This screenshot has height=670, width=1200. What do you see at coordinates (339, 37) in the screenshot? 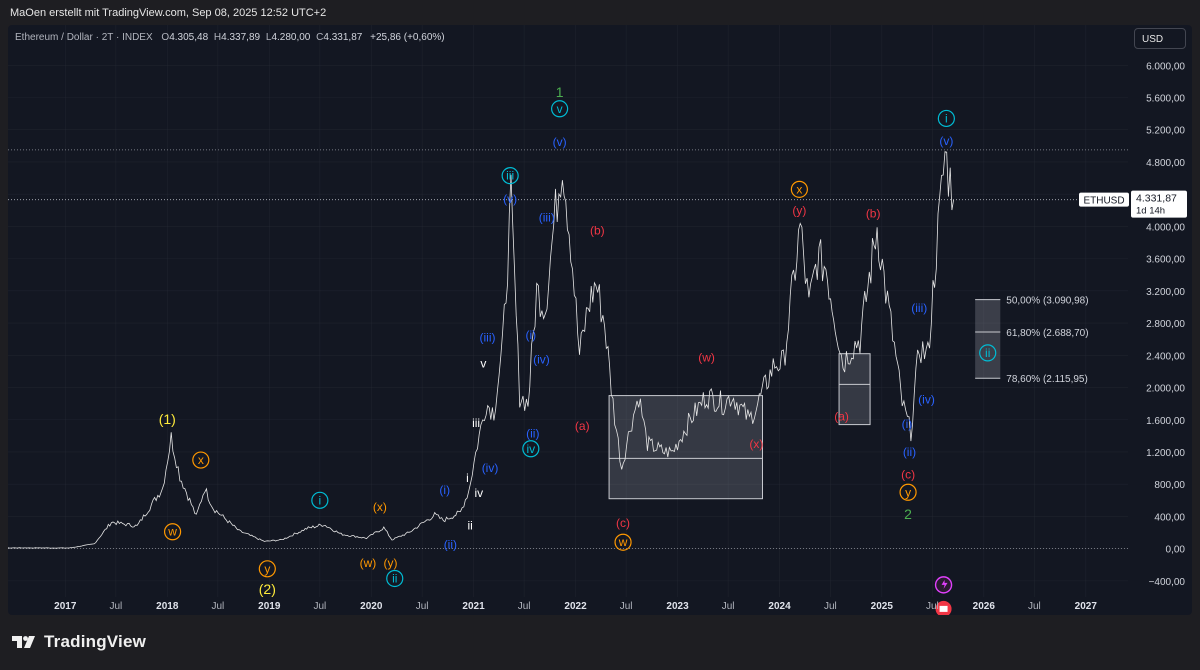
I see `ohlc-close: C4.331,87` at bounding box center [339, 37].